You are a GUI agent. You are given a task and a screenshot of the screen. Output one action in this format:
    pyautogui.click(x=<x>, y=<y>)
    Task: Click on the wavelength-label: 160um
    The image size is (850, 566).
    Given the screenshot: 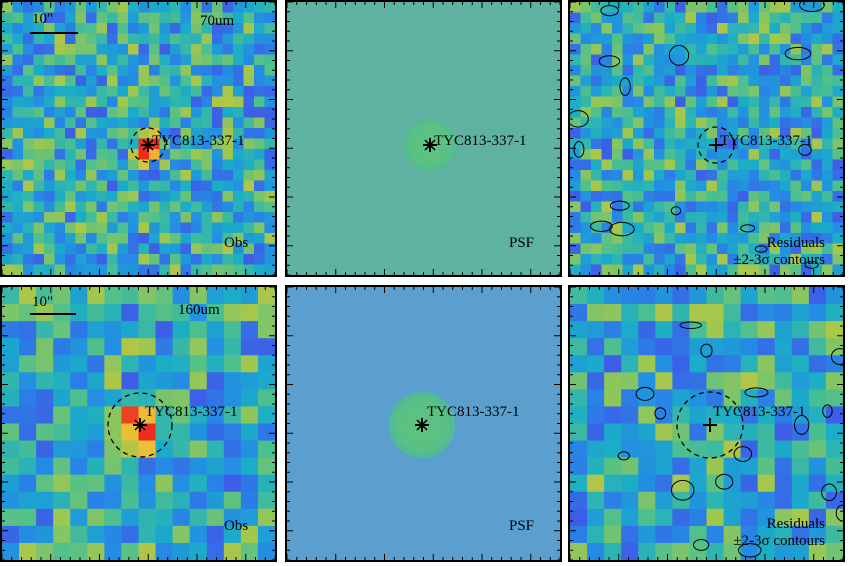 What is the action you would take?
    pyautogui.click(x=199, y=310)
    